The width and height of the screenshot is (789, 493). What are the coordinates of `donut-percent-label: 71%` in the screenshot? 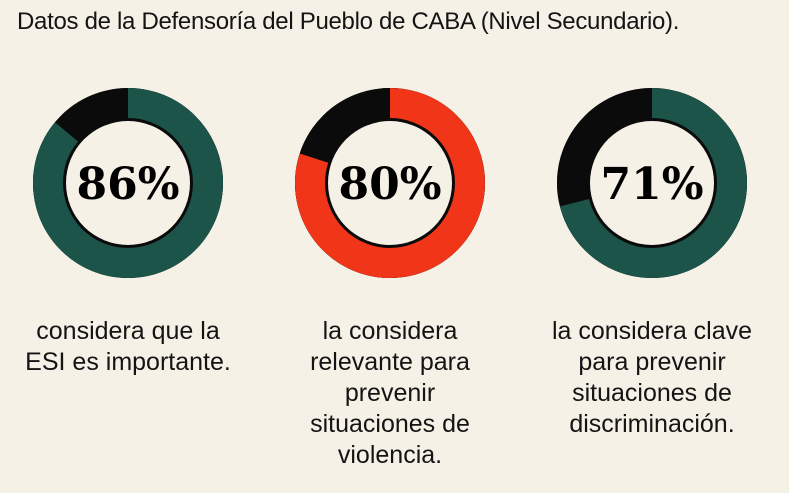 It's located at (651, 184).